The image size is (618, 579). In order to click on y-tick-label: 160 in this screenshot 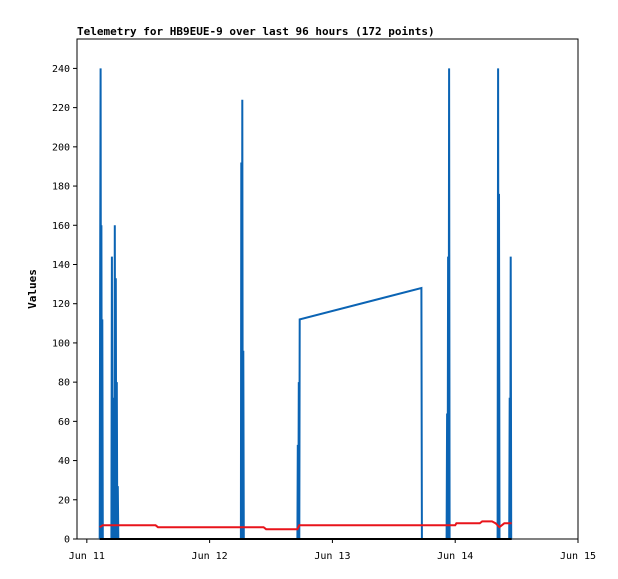, I will do `click(61, 226)`.